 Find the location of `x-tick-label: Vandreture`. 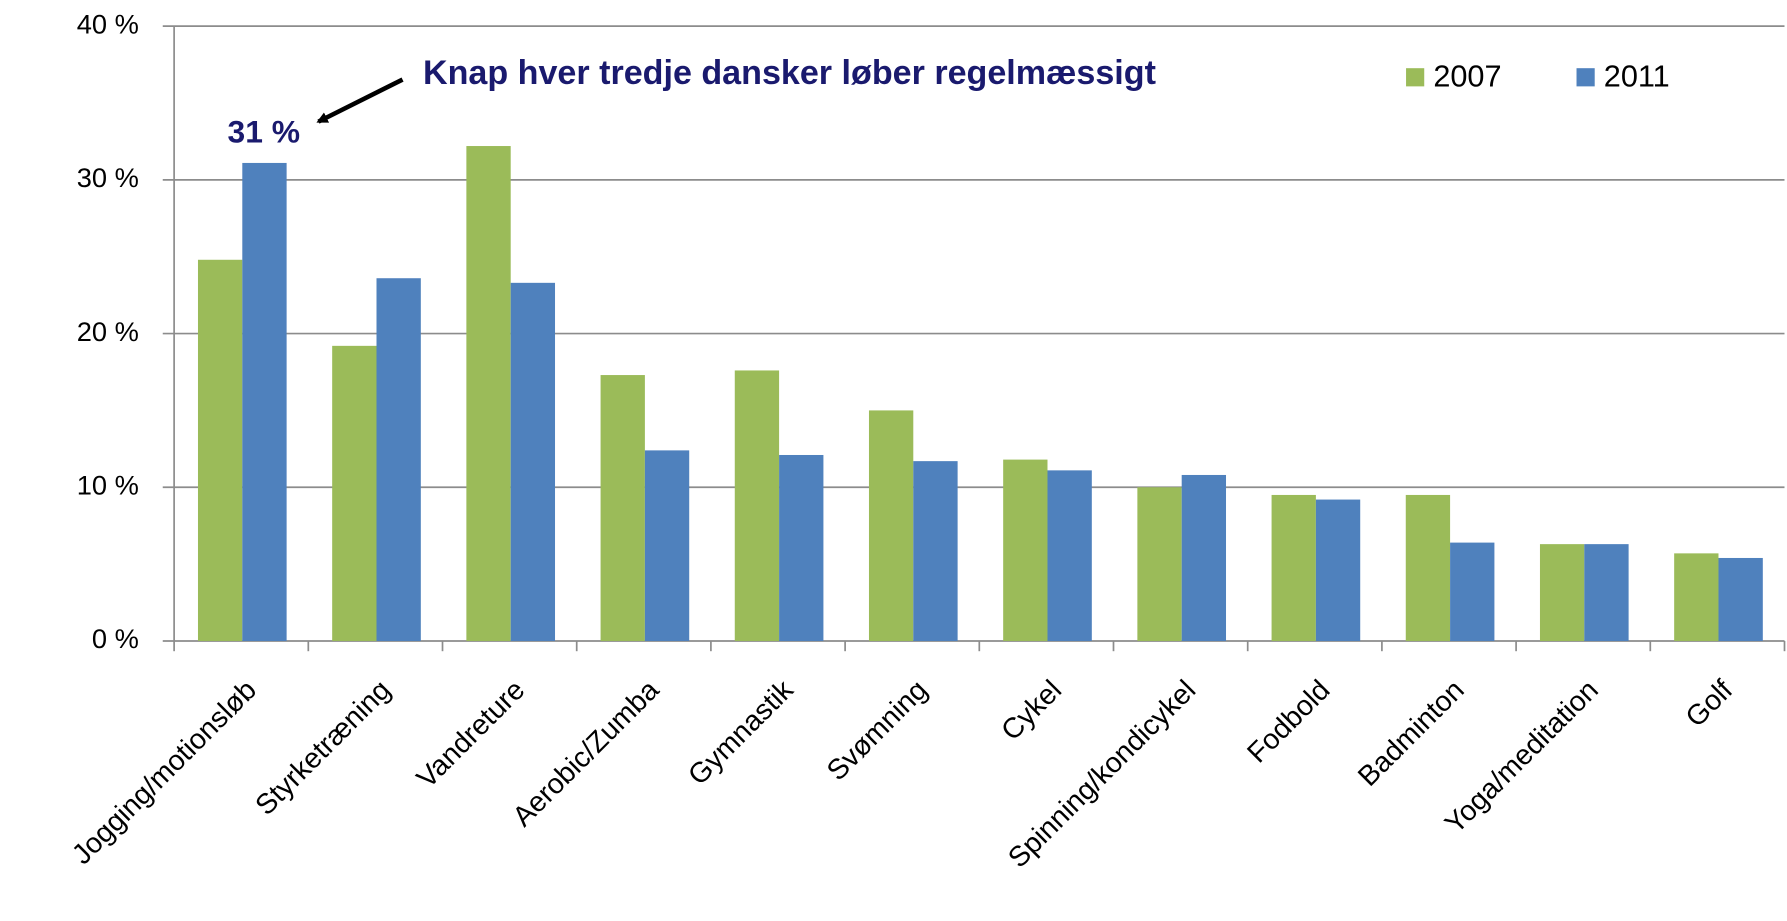

x-tick-label: Vandreture is located at coordinates (471, 734).